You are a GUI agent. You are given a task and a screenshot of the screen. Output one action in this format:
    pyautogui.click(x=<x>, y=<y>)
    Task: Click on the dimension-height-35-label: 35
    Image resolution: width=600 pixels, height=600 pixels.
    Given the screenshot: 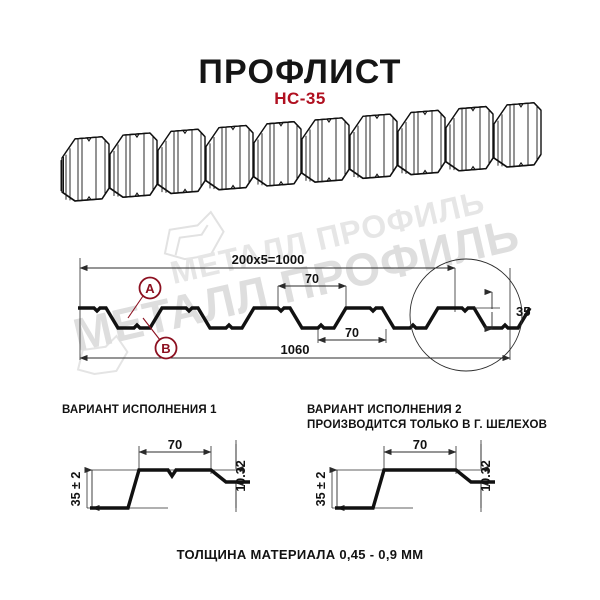 What is the action you would take?
    pyautogui.click(x=523, y=311)
    